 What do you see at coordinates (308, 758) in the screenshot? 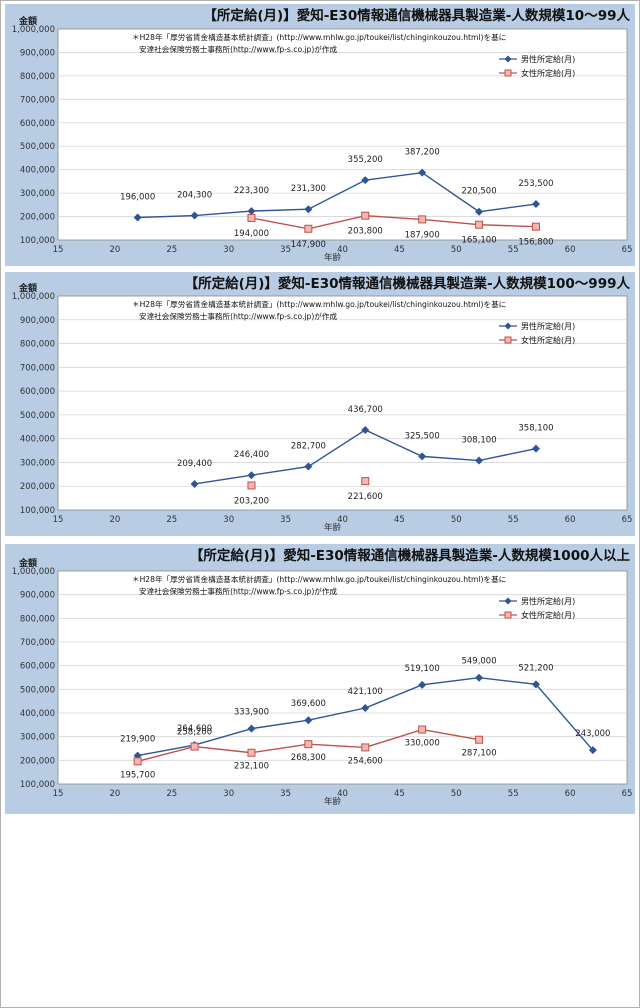
I see `data-label: 268,300` at bounding box center [308, 758].